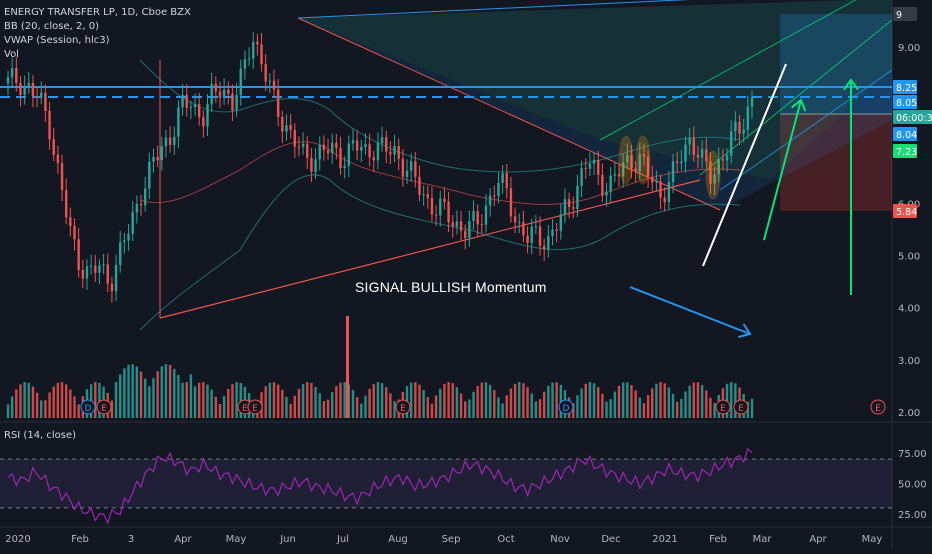 The height and width of the screenshot is (554, 932). I want to click on pitchfork-edge, so click(494, 9).